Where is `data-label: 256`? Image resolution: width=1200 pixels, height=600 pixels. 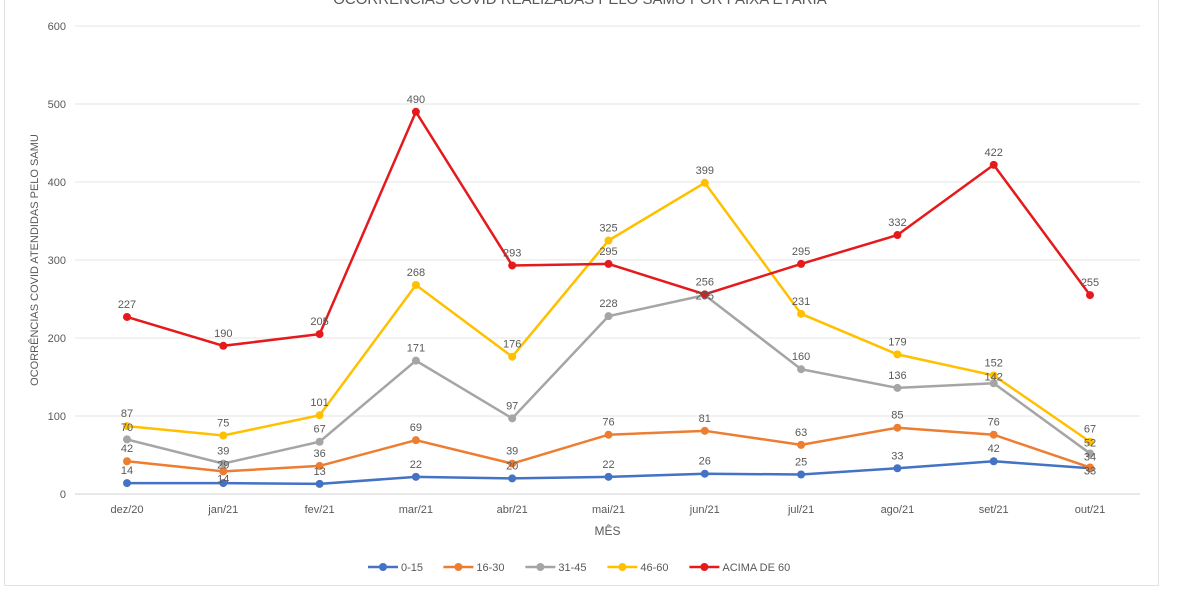 data-label: 256 is located at coordinates (705, 282).